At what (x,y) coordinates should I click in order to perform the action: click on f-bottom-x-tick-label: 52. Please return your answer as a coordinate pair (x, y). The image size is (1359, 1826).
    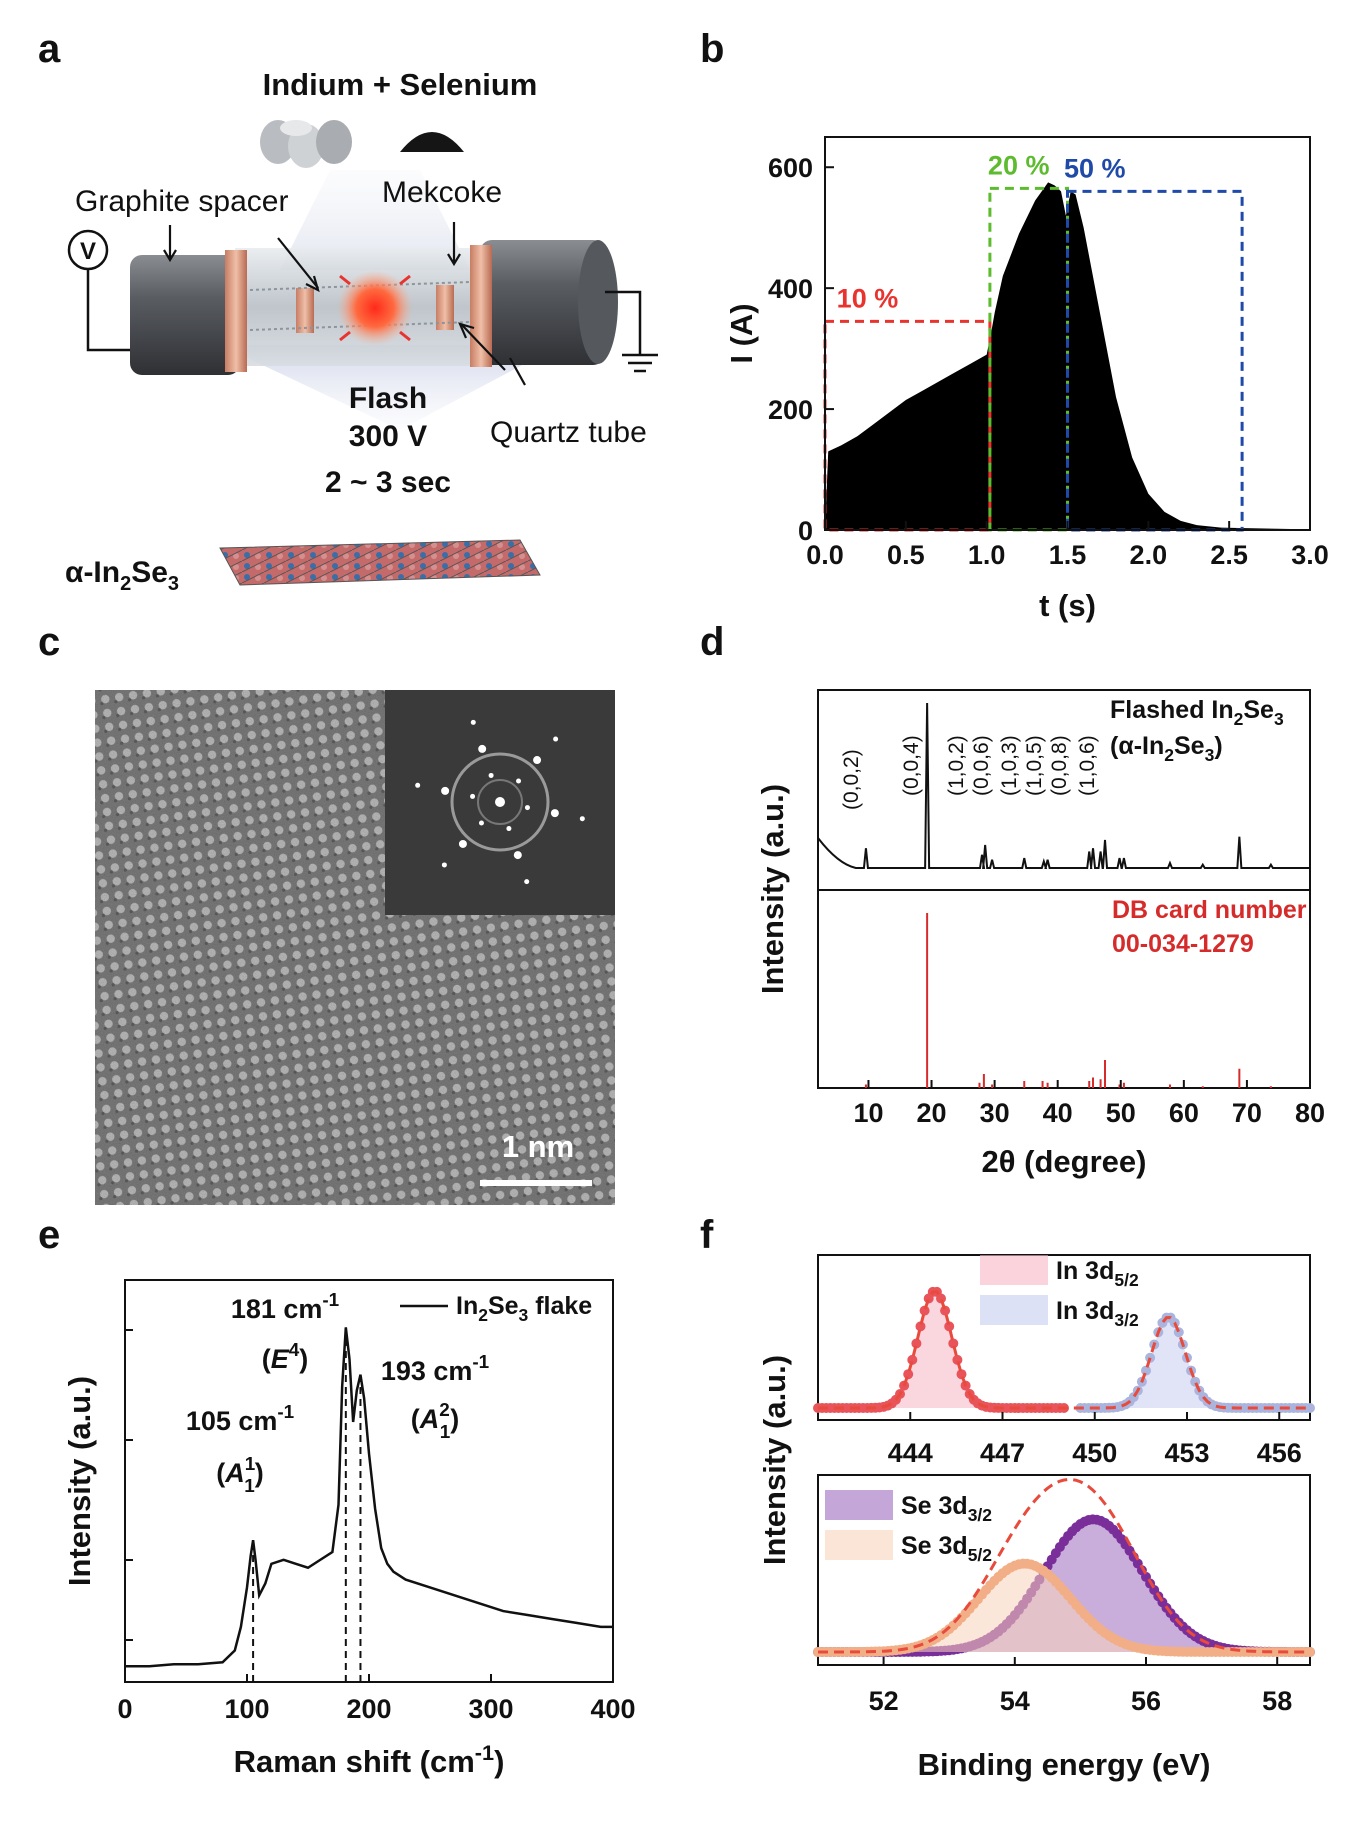
    Looking at the image, I should click on (884, 1701).